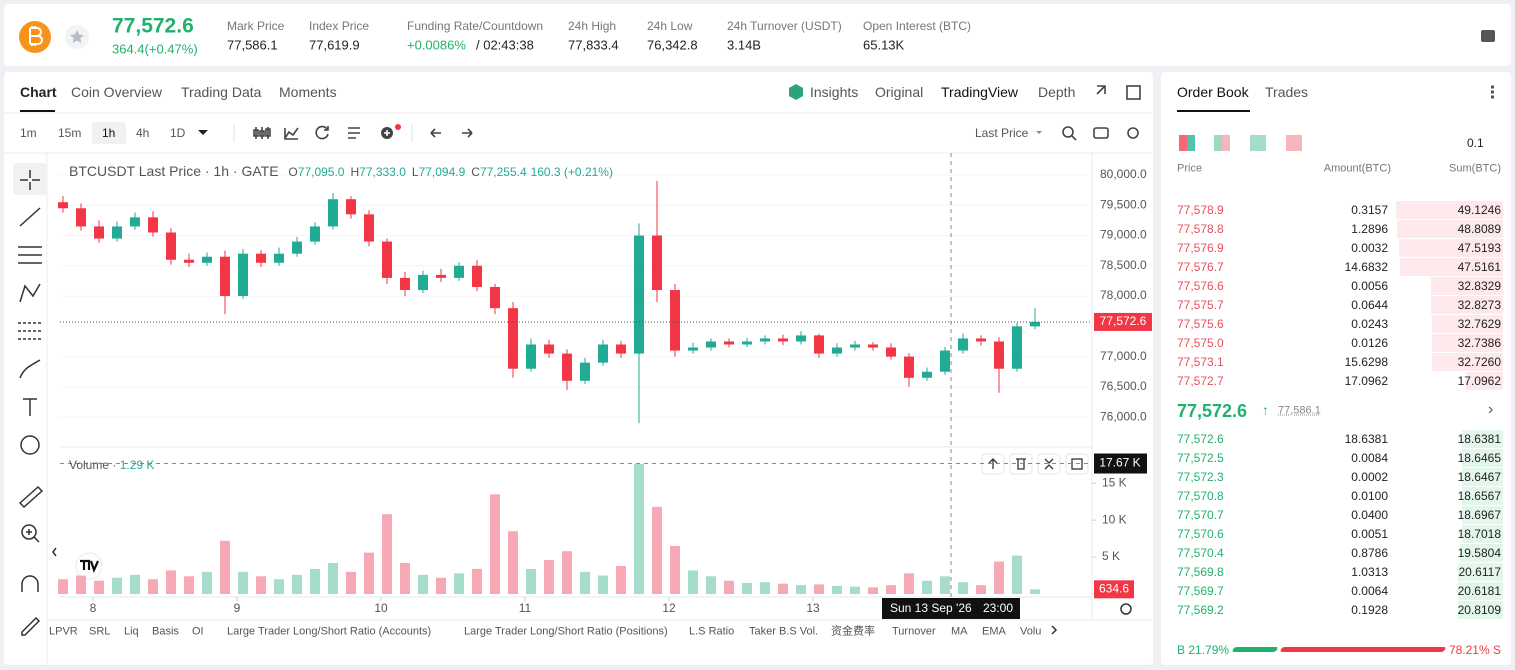 The image size is (1515, 670). I want to click on book-price: 77,569.2, so click(1200, 610).